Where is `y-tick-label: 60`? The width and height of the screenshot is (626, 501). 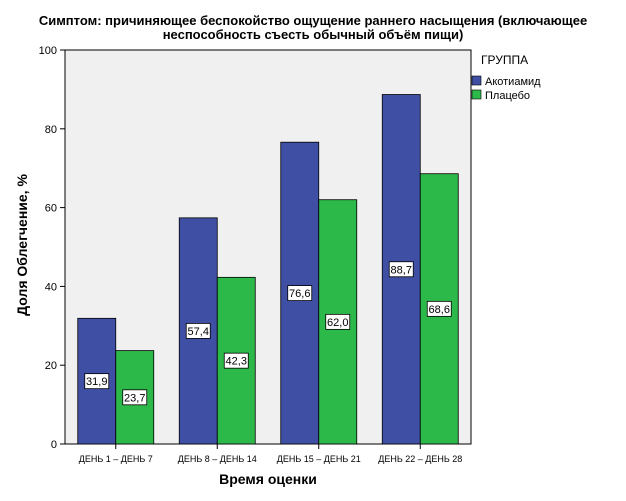 y-tick-label: 60 is located at coordinates (51, 209).